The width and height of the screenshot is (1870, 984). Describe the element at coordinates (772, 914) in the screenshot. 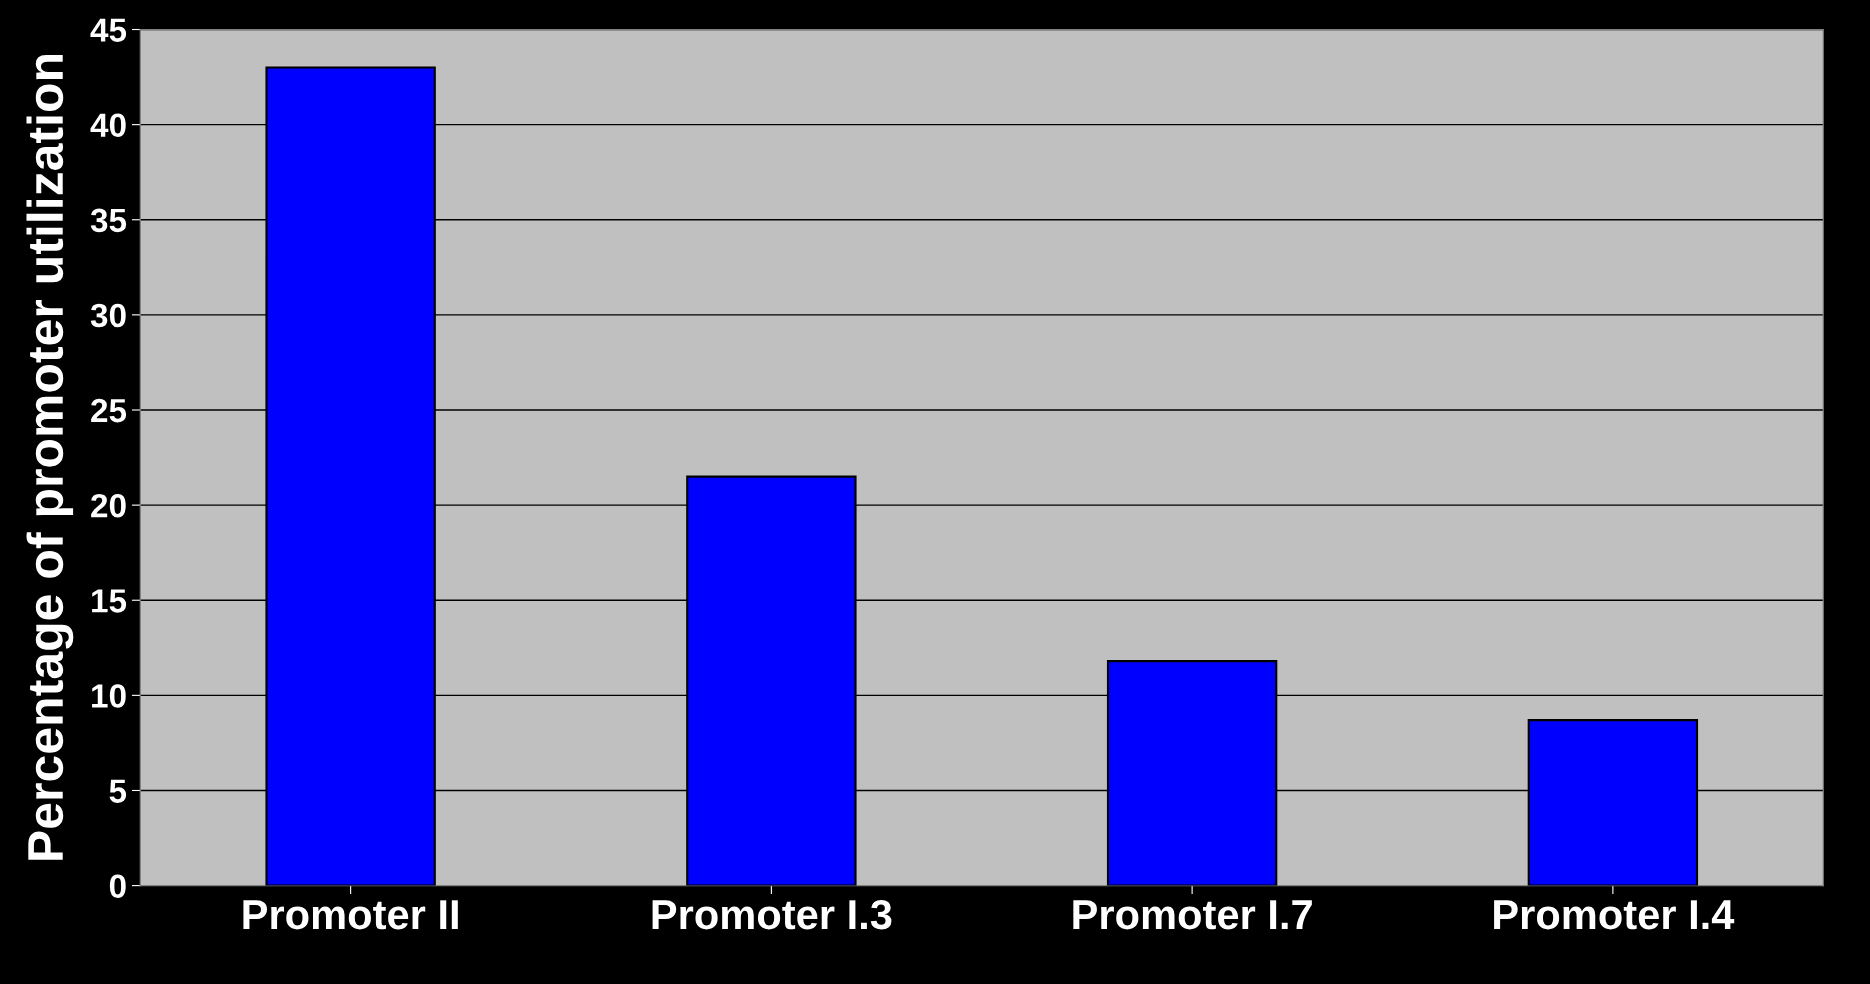

I see `x-tick-label: Promoter I.3` at that location.